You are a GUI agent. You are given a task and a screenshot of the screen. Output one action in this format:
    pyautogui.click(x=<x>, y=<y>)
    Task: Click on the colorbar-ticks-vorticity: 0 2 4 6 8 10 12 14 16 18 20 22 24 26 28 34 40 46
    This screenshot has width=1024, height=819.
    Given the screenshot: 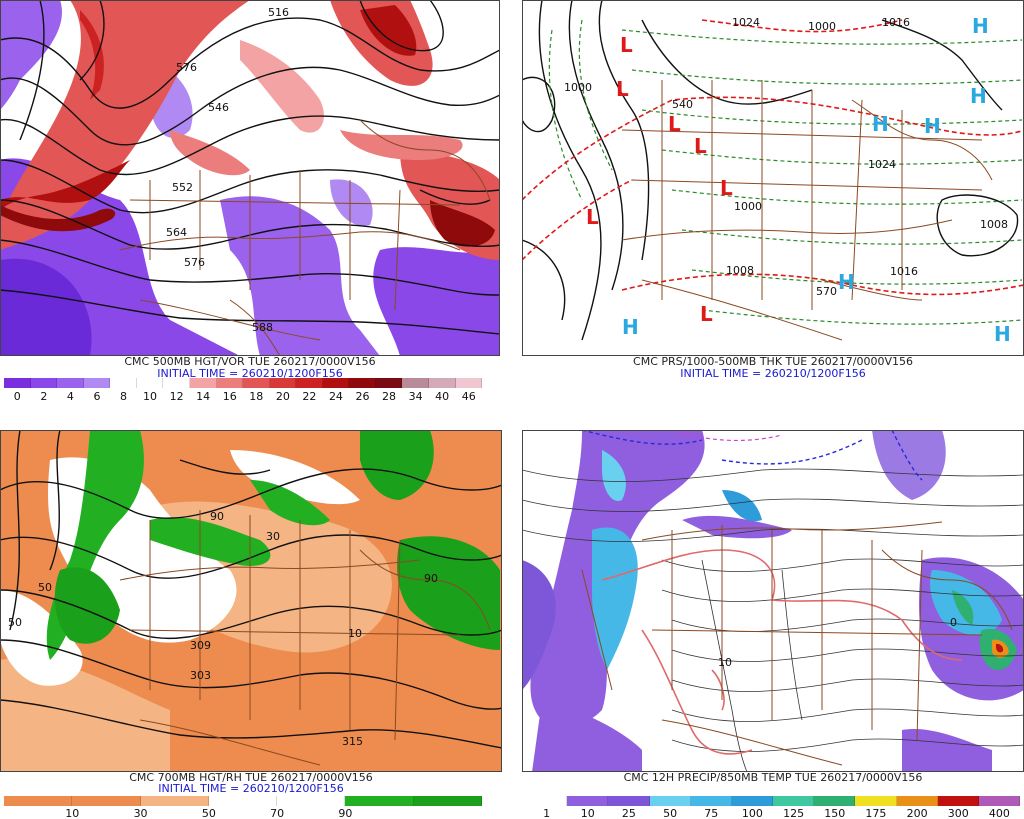 What is the action you would take?
    pyautogui.click(x=243, y=395)
    